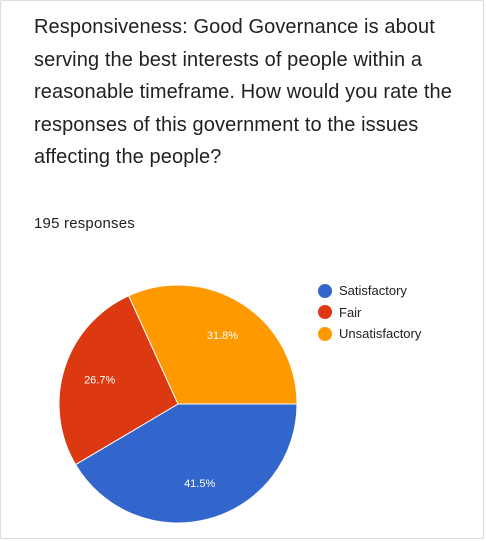 The image size is (486, 541). Describe the element at coordinates (186, 463) in the screenshot. I see `pie-slice-satisfactory` at that location.